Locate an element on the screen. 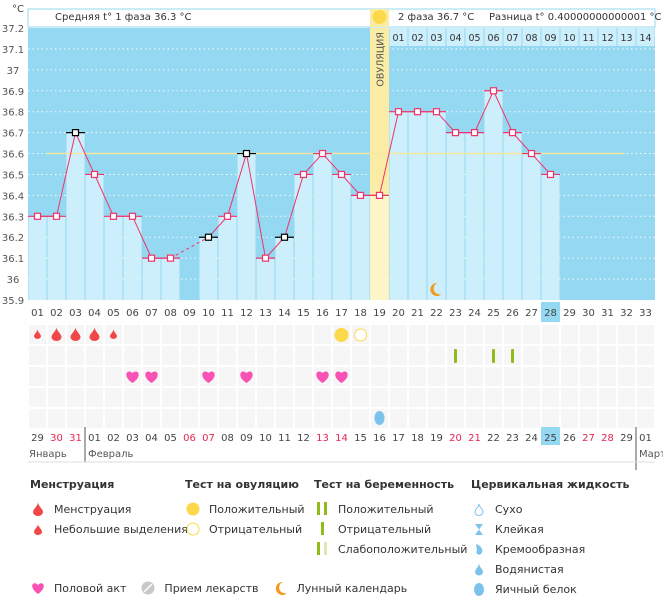 This screenshot has width=663, height=599. calendar-date: 04 is located at coordinates (151, 438).